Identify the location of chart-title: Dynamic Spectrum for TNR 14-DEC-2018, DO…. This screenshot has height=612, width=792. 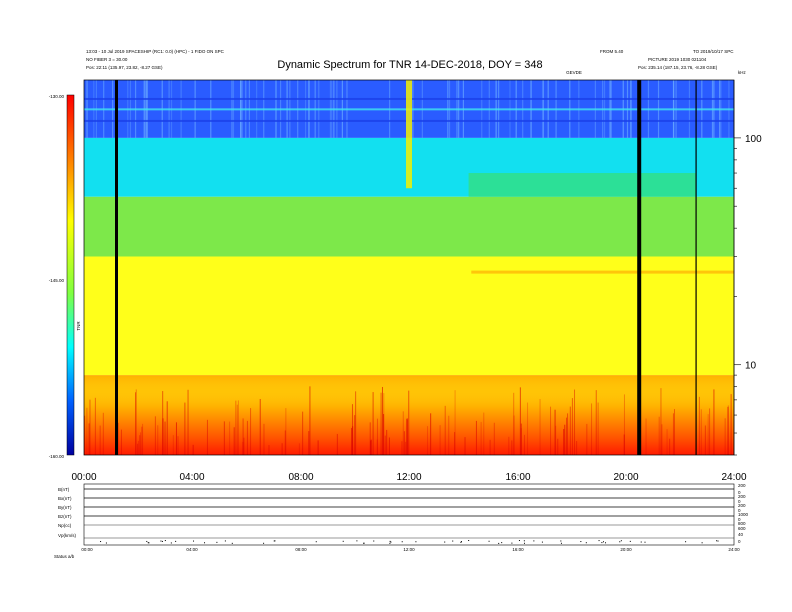
(409, 65).